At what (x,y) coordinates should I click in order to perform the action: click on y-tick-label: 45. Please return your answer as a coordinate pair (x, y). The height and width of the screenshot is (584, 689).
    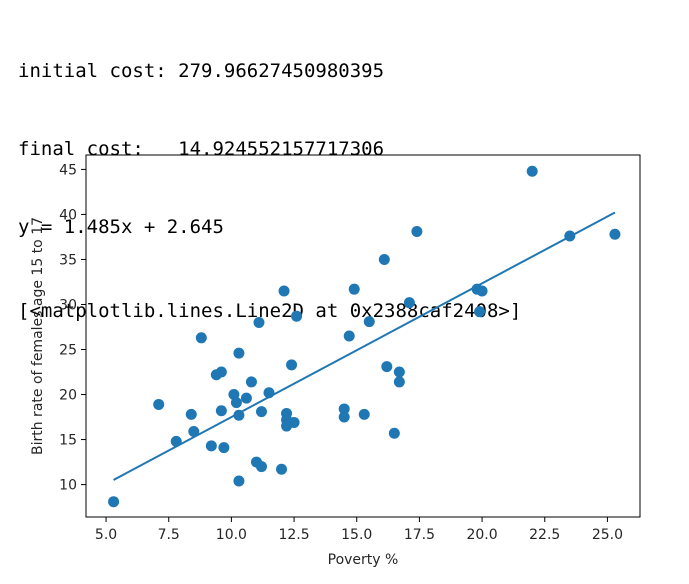
    Looking at the image, I should click on (68, 170).